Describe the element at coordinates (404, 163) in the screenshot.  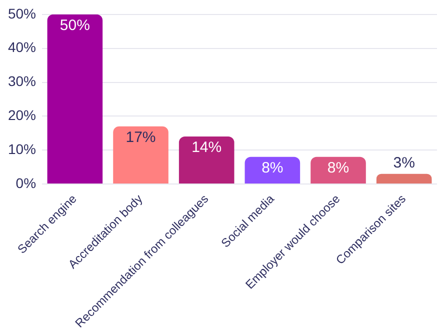
I see `data-label: 3%` at that location.